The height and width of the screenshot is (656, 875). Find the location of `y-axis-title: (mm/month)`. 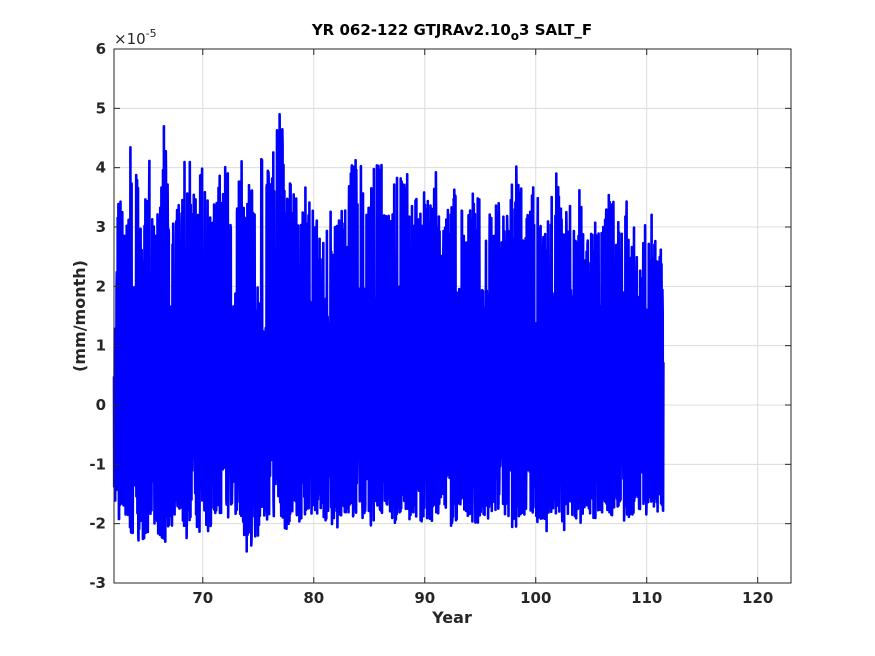

y-axis-title: (mm/month) is located at coordinates (79, 316).